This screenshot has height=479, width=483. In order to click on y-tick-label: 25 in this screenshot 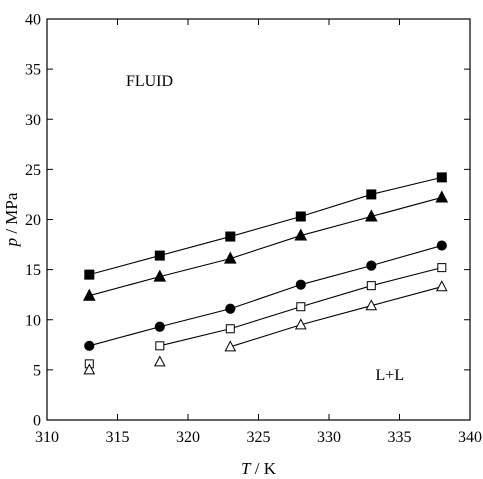, I will do `click(33, 170)`.